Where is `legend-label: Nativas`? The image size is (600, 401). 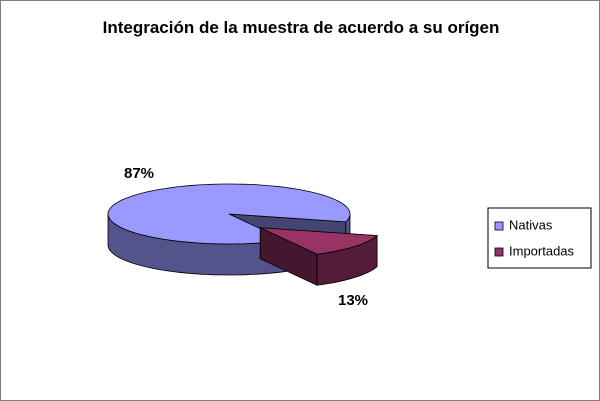 legend-label: Nativas is located at coordinates (531, 224).